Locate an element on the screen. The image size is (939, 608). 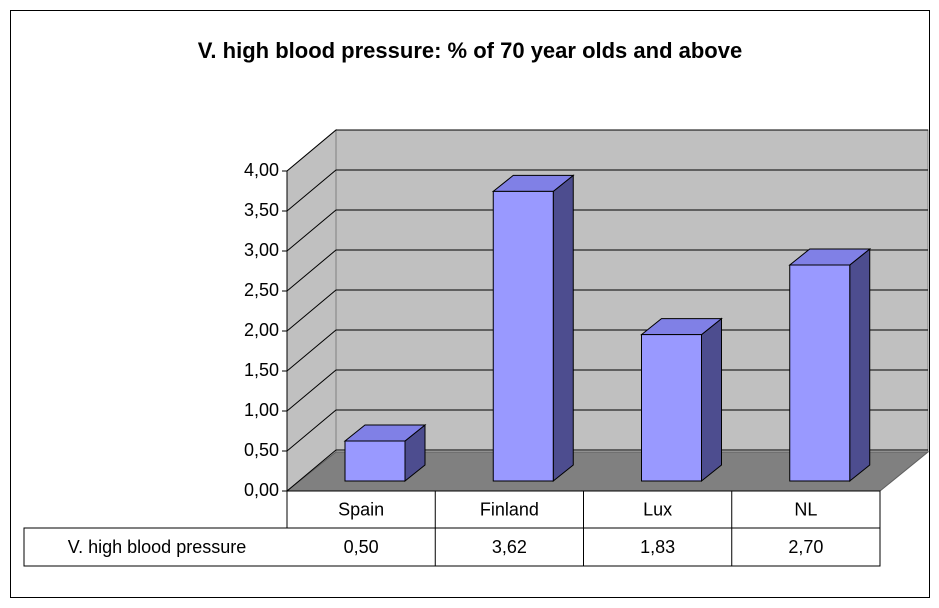
value-label: 1,83 is located at coordinates (657, 547).